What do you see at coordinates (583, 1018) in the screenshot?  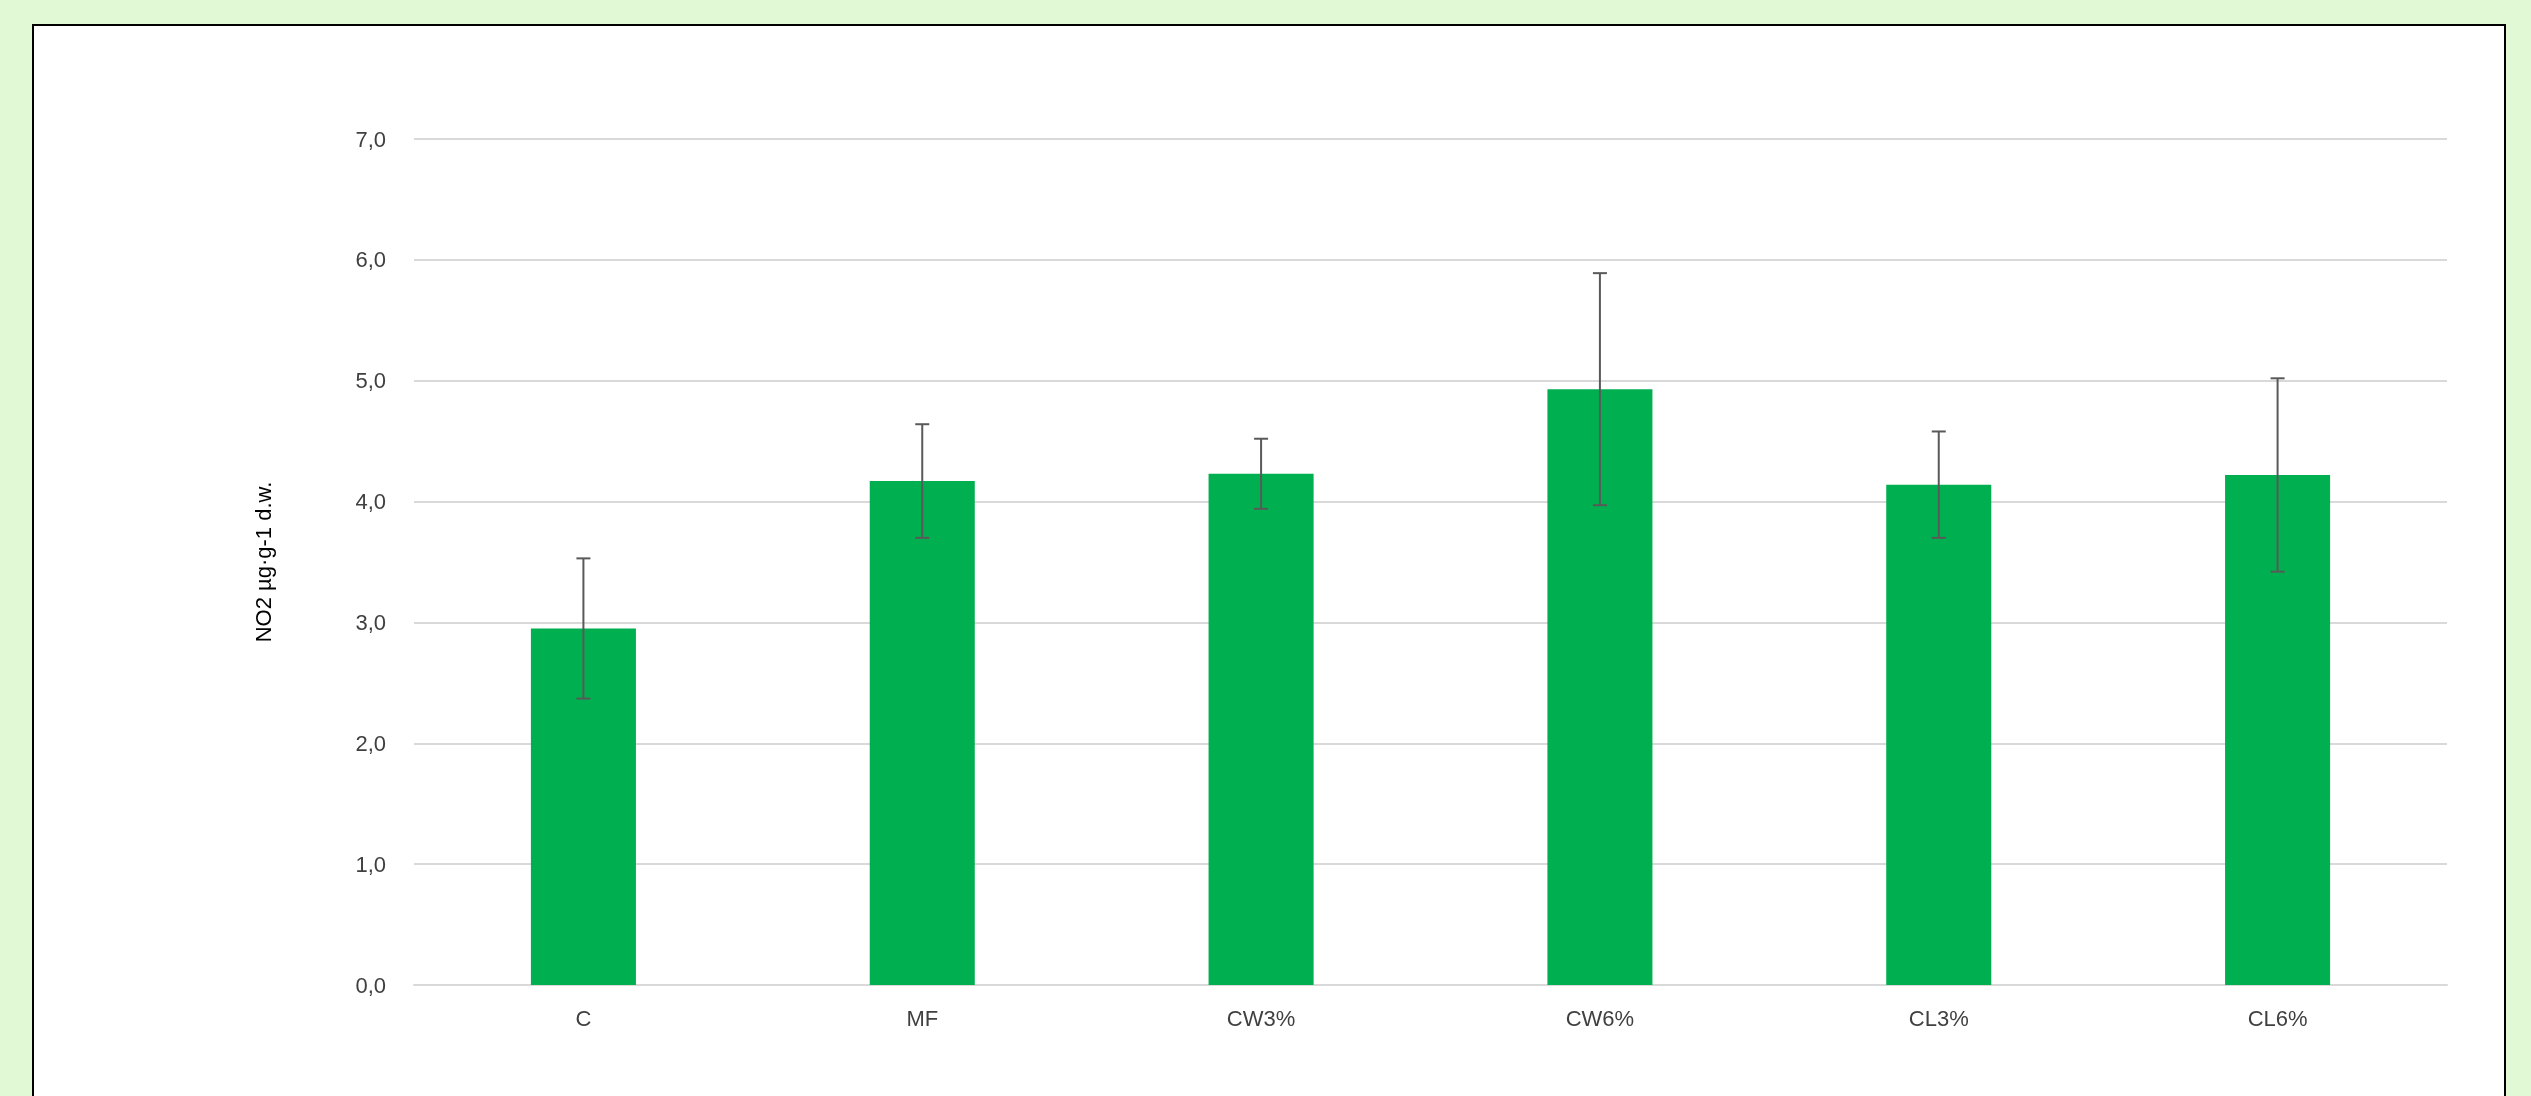 I see `x-tick-label: C` at bounding box center [583, 1018].